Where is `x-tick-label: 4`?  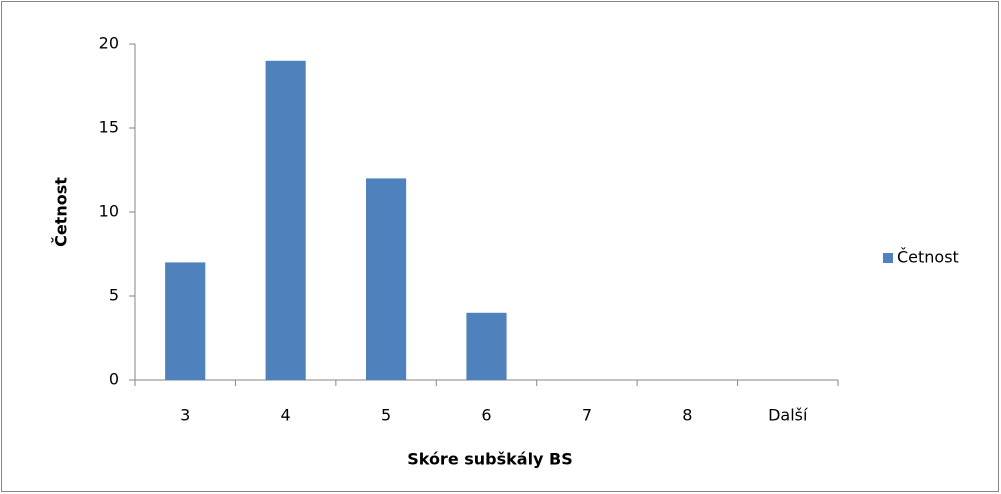 x-tick-label: 4 is located at coordinates (286, 415).